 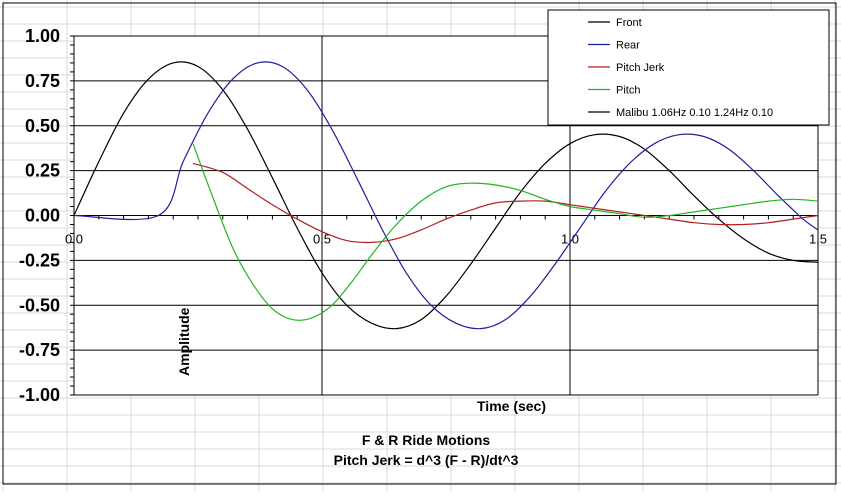 What do you see at coordinates (42, 126) in the screenshot?
I see `y-tick-label: 0.50` at bounding box center [42, 126].